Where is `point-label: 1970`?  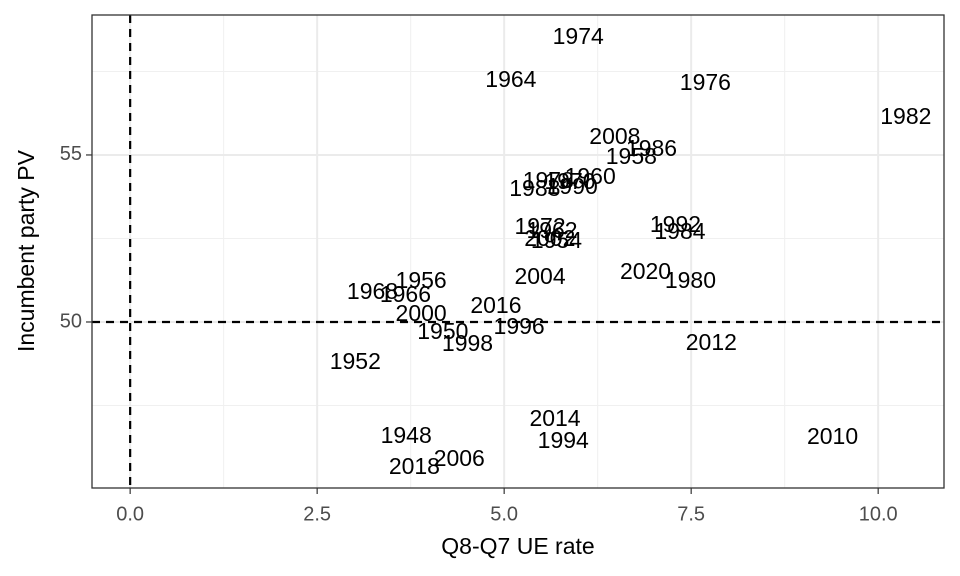 point-label: 1970 is located at coordinates (569, 181).